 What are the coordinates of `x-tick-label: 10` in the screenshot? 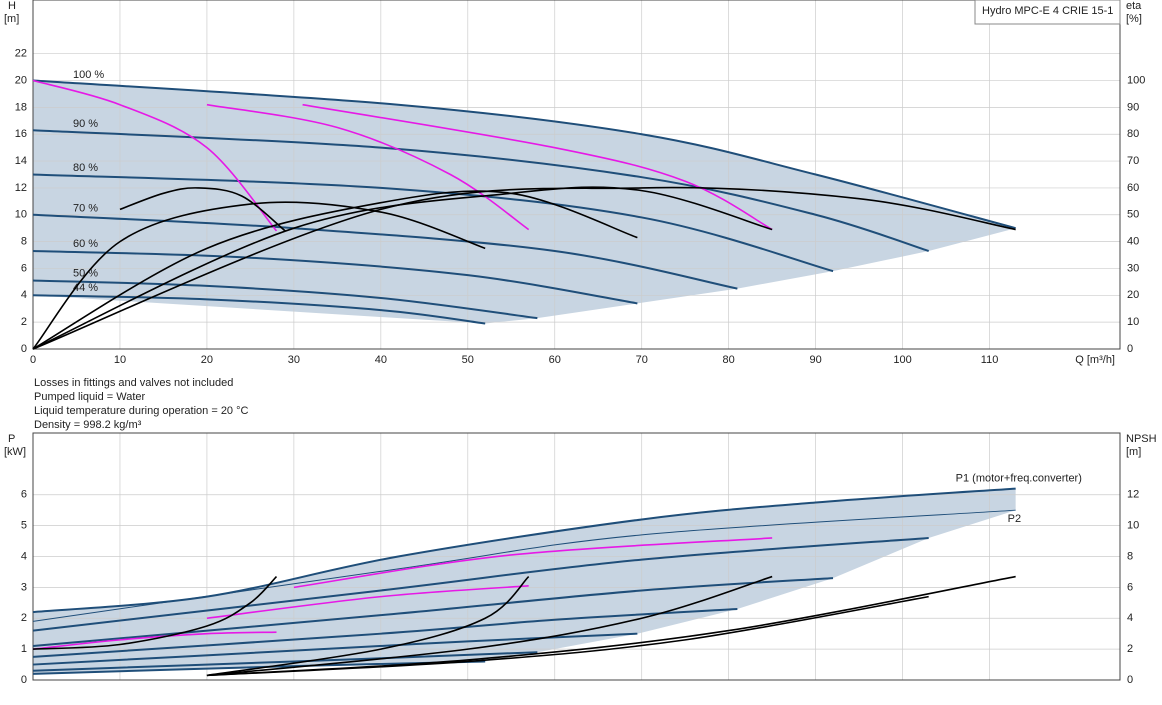 It's located at (120, 360).